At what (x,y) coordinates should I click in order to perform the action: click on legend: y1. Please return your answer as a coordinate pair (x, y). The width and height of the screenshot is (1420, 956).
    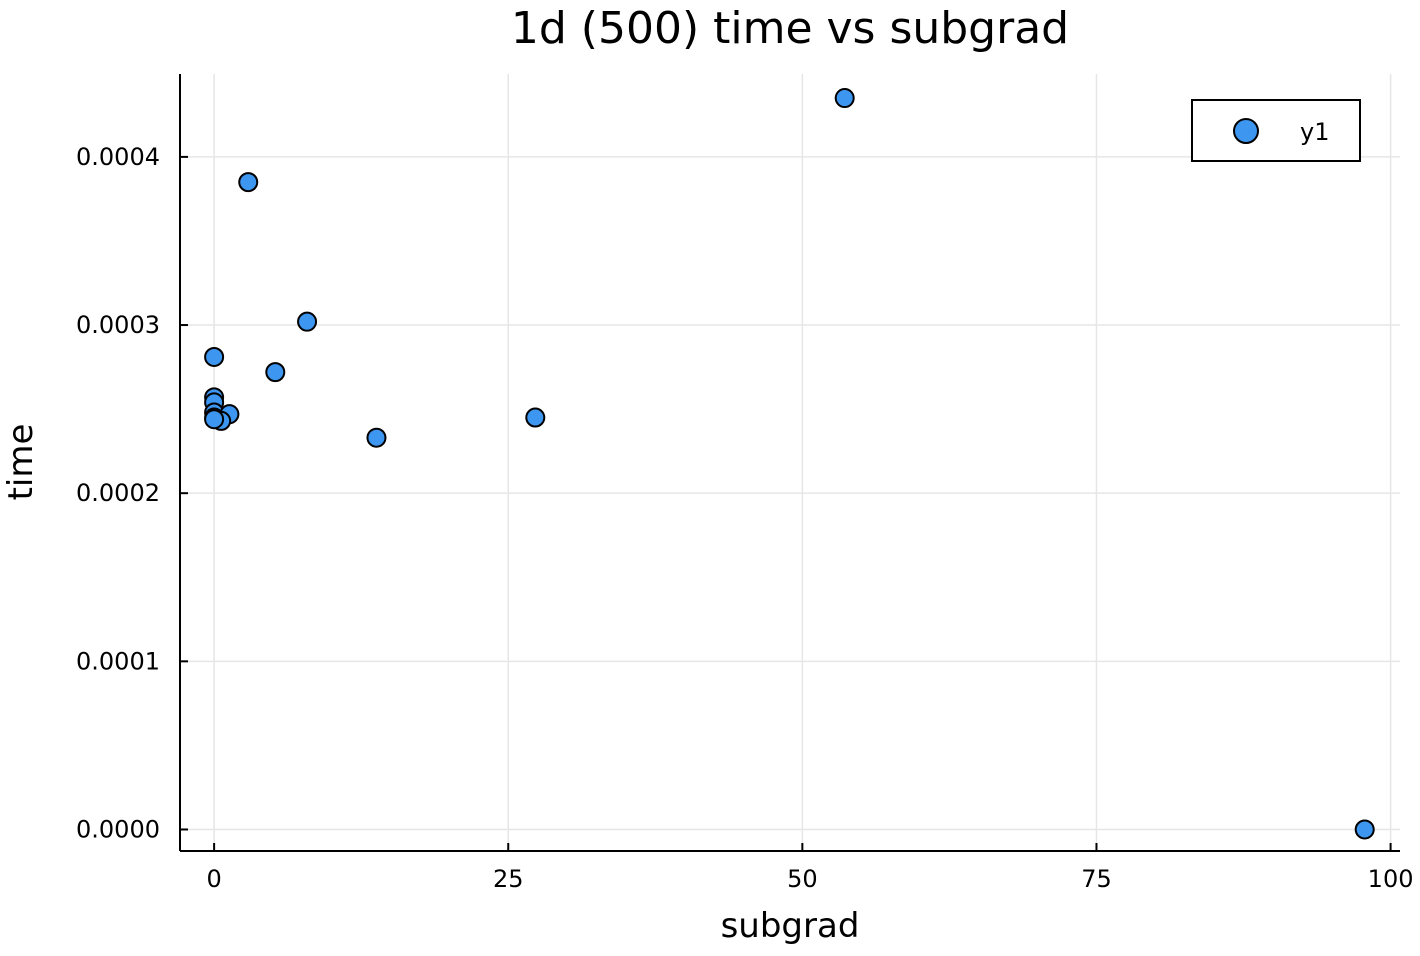
    Looking at the image, I should click on (1276, 130).